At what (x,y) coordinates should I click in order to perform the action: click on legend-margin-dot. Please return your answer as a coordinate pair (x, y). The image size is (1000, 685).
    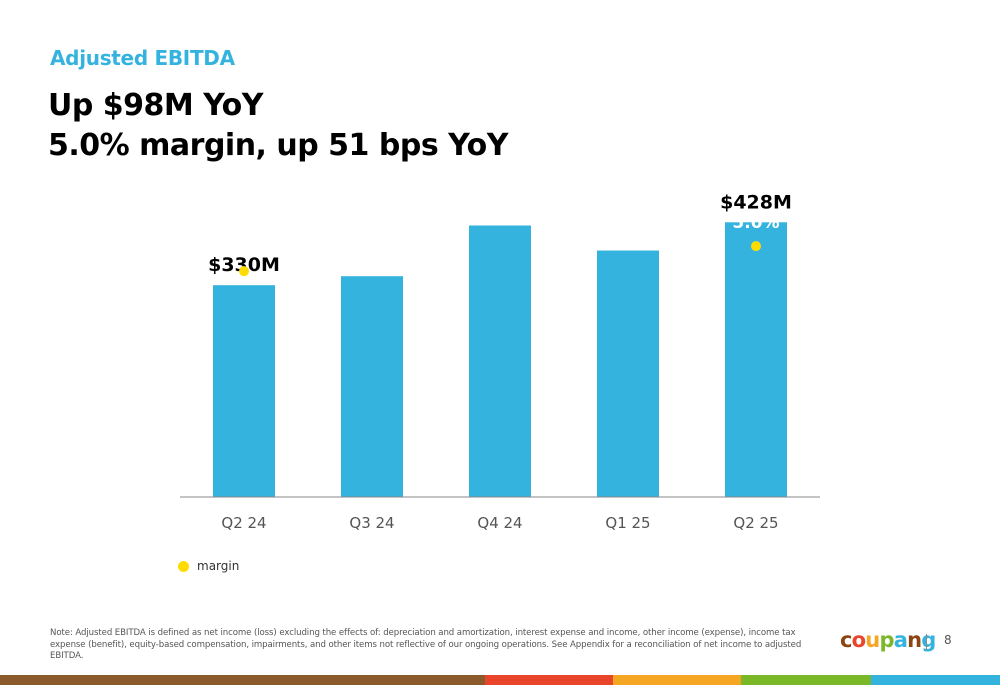
    Looking at the image, I should click on (183, 566).